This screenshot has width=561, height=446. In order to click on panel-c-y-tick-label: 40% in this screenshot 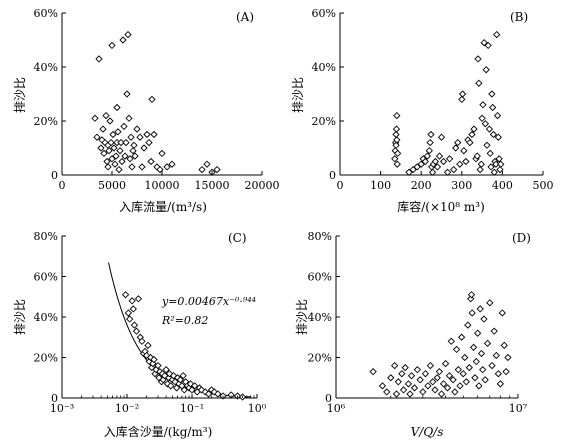, I will do `click(46, 317)`.